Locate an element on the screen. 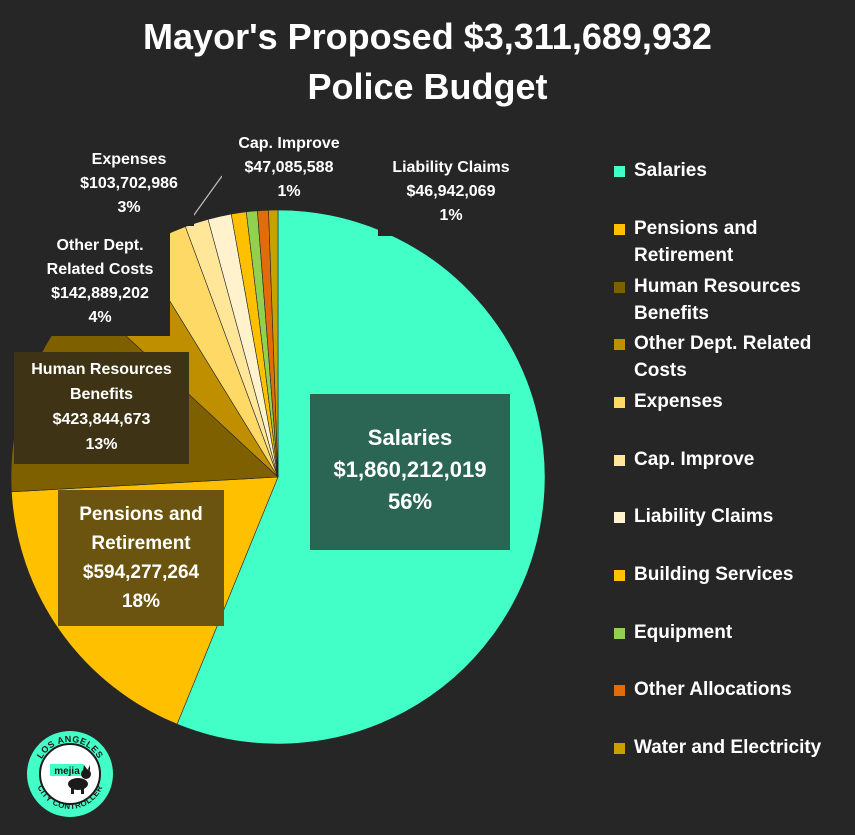 The height and width of the screenshot is (835, 855). label-hr-name1: Human Resources is located at coordinates (101, 369).